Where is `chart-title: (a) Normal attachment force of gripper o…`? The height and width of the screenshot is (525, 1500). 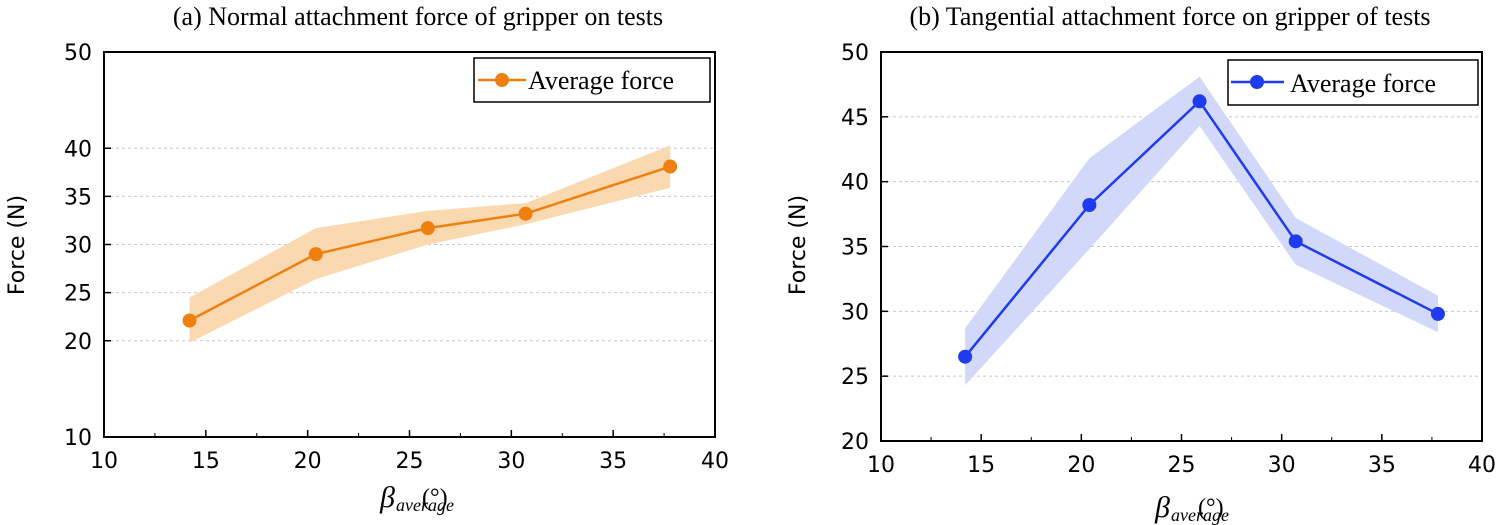
chart-title: (a) Normal attachment force of gripper o… is located at coordinates (418, 16).